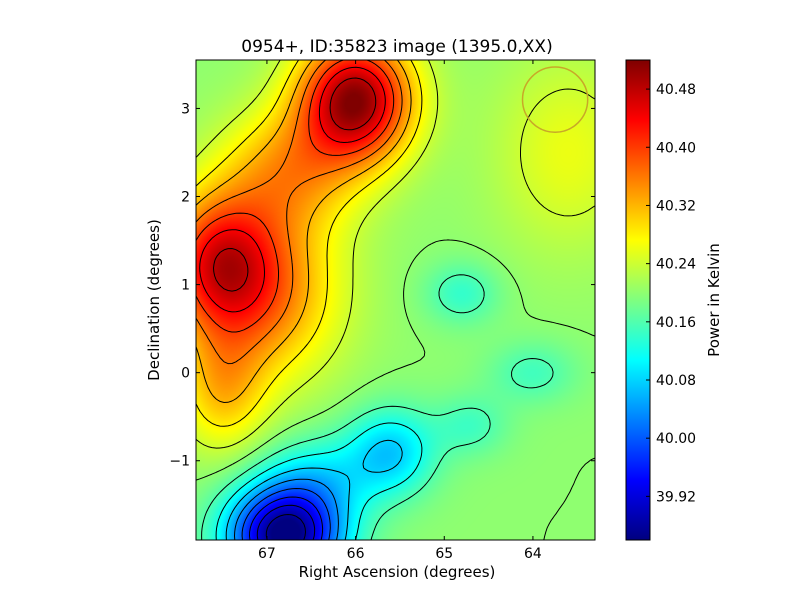 Image resolution: width=800 pixels, height=604 pixels. What do you see at coordinates (356, 554) in the screenshot?
I see `x-tick-label: 66` at bounding box center [356, 554].